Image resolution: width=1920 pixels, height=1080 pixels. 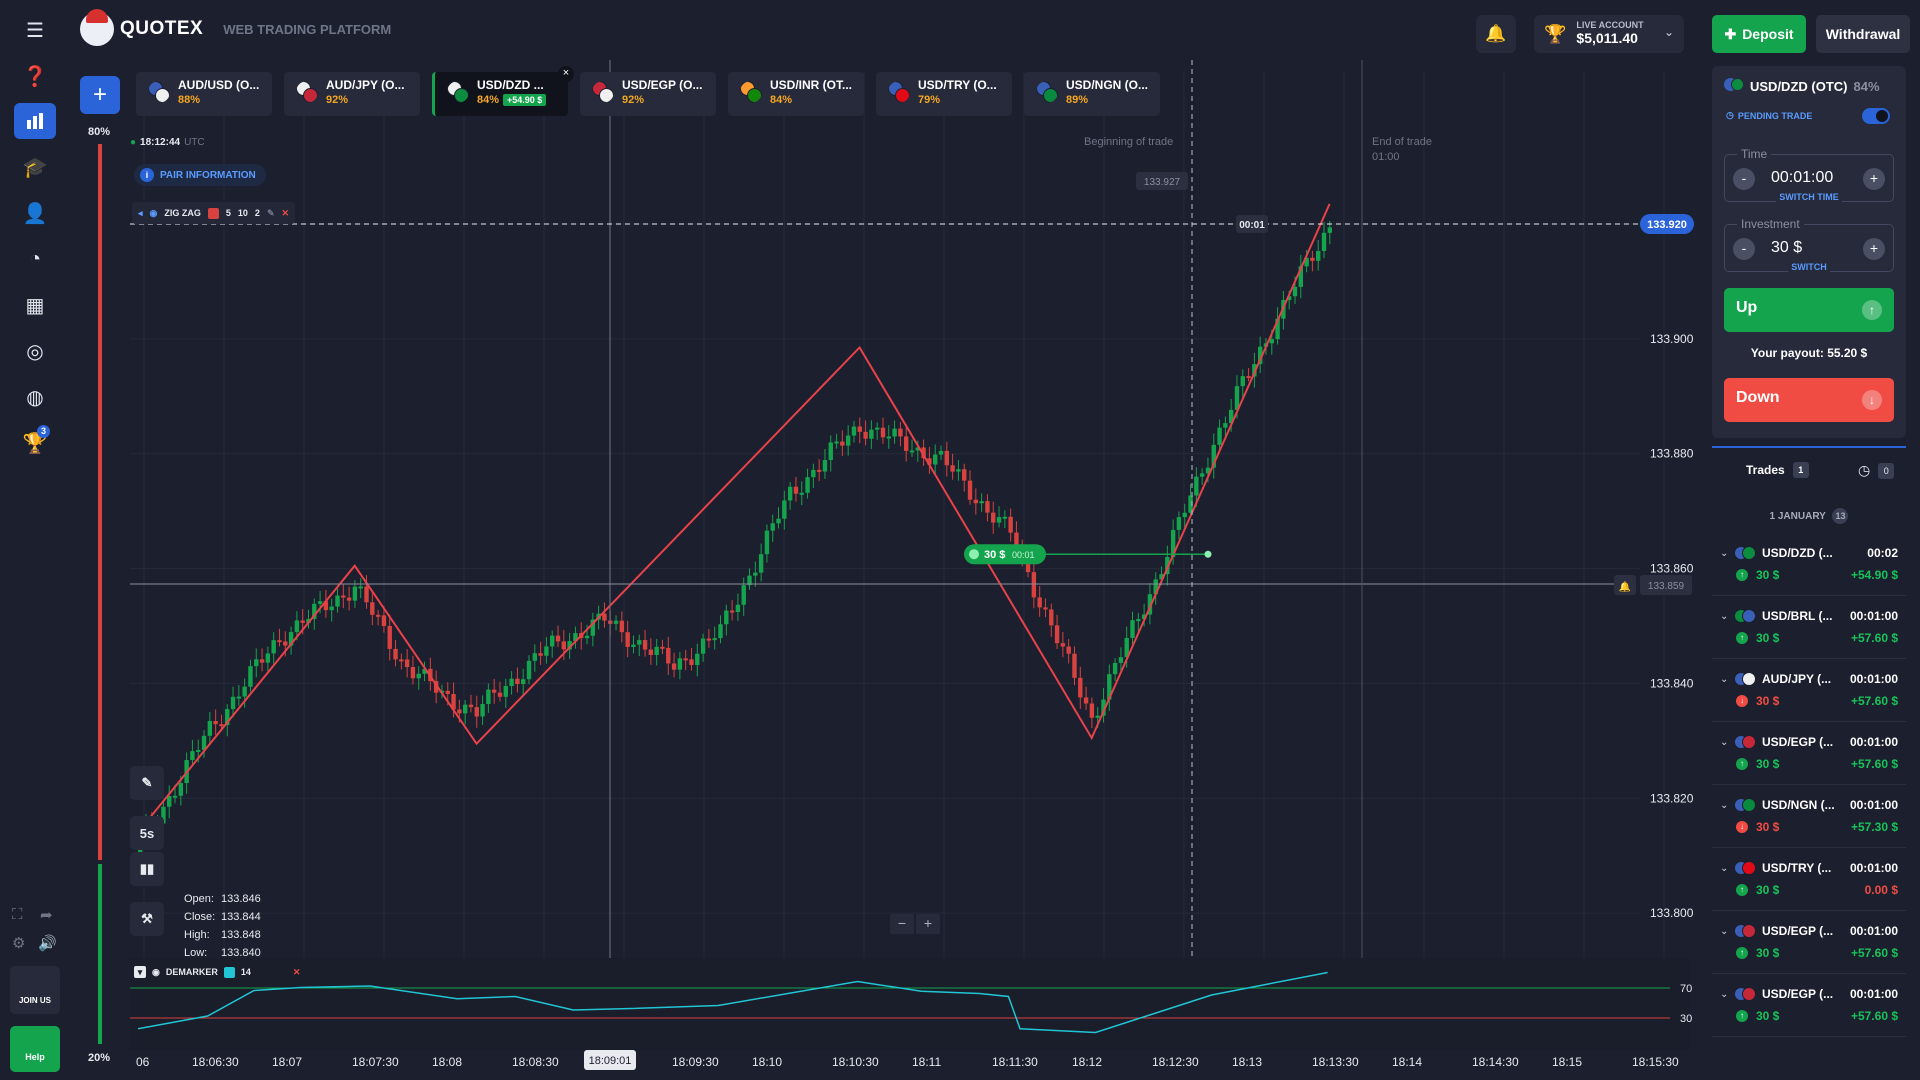 What do you see at coordinates (1744, 249) in the screenshot?
I see `investment-minus-button: -` at bounding box center [1744, 249].